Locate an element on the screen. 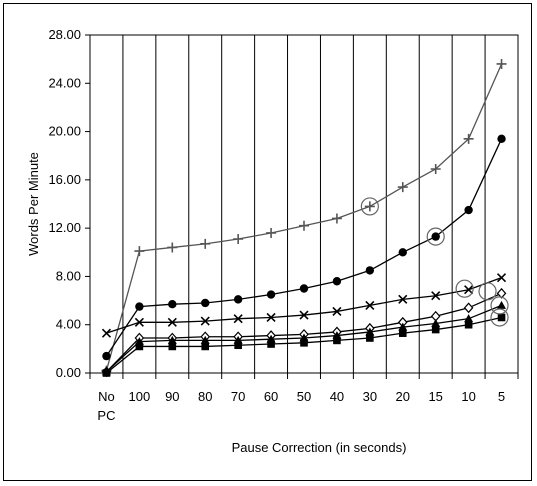 The width and height of the screenshot is (537, 486). x-axis-title: Pause Correction (in seconds) is located at coordinates (319, 447).